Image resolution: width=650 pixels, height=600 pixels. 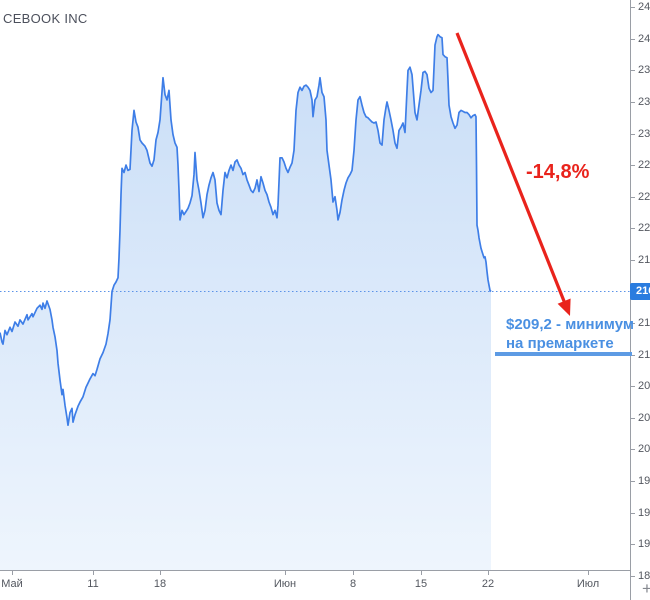 I want to click on price-axis-label: 222, so click(x=644, y=228).